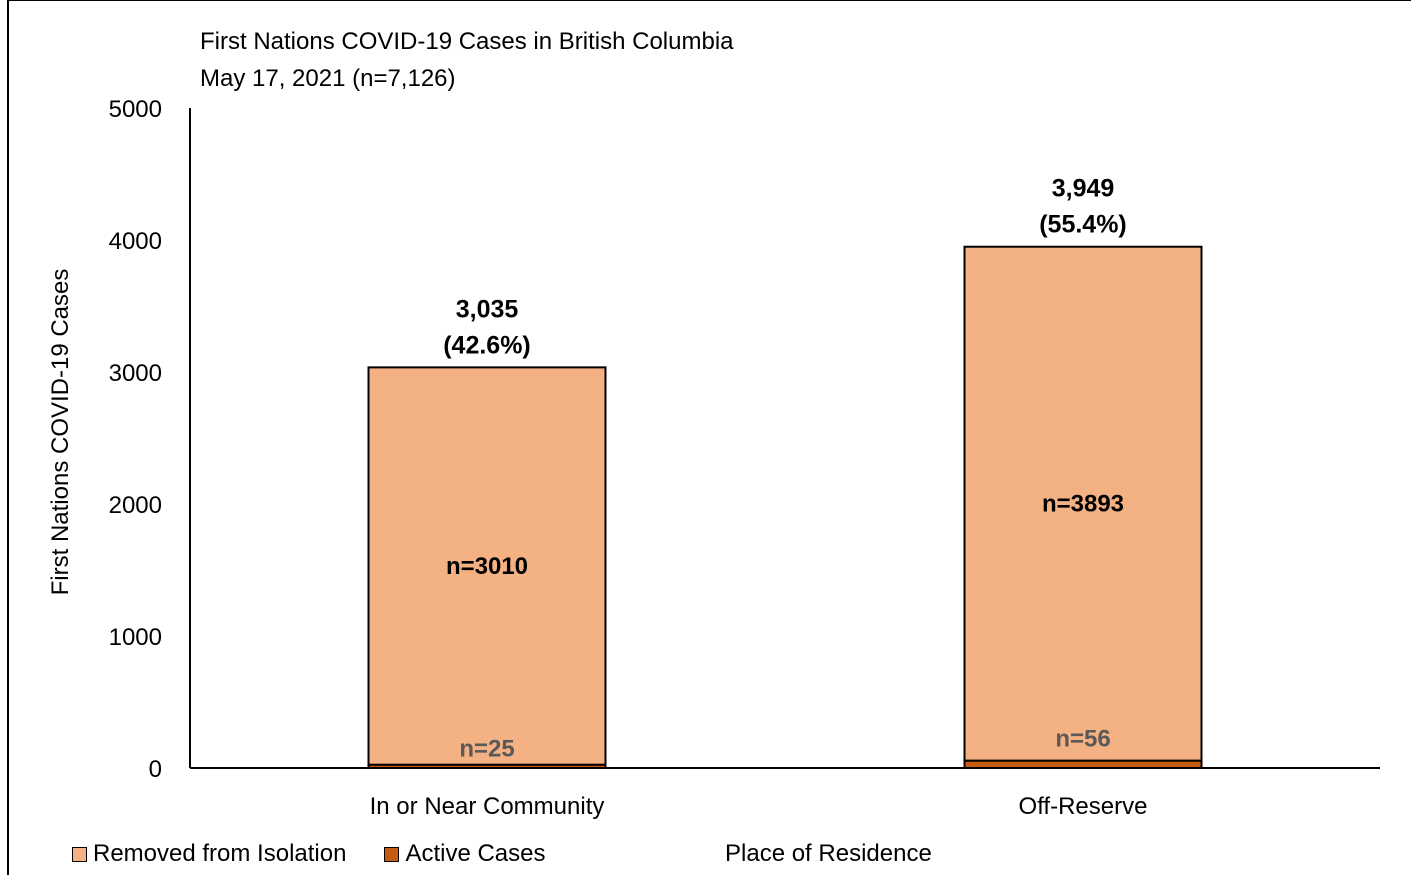 Image resolution: width=1411 pixels, height=875 pixels. I want to click on legend-label-active: Active Cases, so click(475, 853).